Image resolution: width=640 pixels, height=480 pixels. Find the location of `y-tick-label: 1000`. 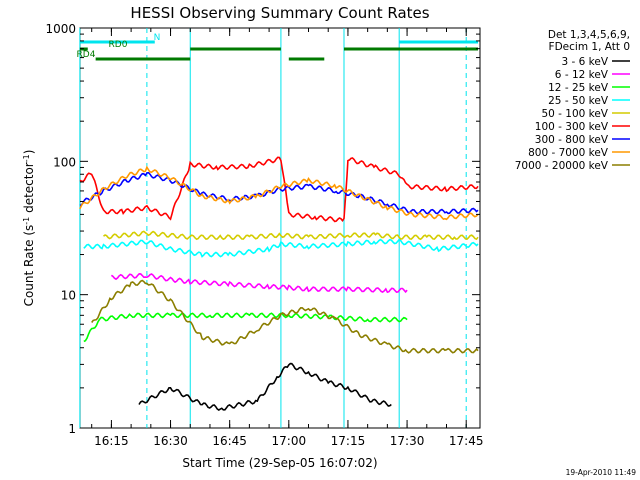

y-tick-label: 1000 is located at coordinates (60, 29).